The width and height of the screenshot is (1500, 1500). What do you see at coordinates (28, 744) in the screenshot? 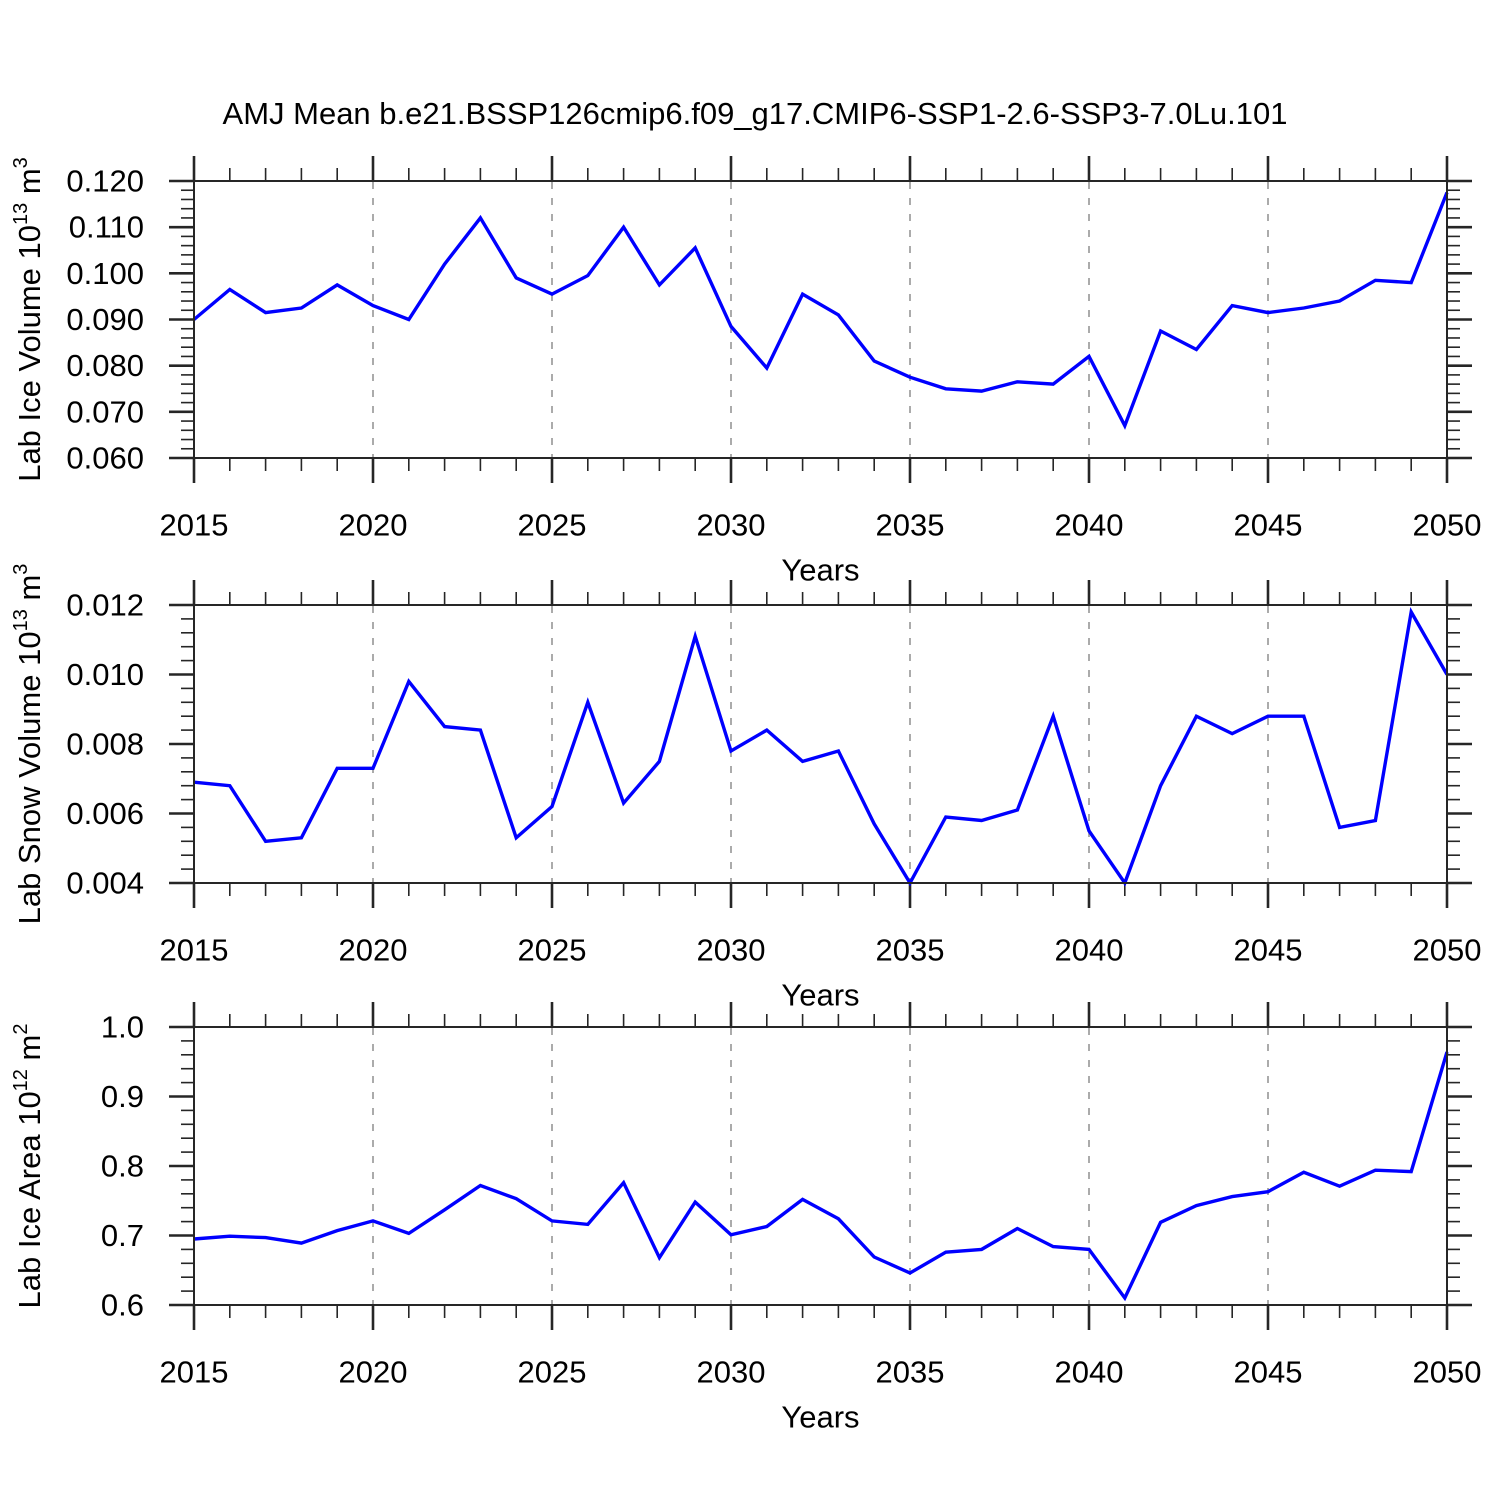
I see `y-axis-title: Lab Snow Volume 1013 m3` at bounding box center [28, 744].